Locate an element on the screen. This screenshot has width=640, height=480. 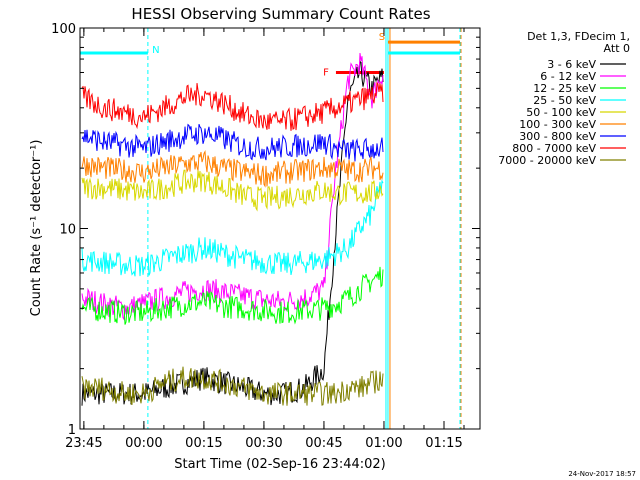
series-line-25-50-kevkev is located at coordinates (232, 228).